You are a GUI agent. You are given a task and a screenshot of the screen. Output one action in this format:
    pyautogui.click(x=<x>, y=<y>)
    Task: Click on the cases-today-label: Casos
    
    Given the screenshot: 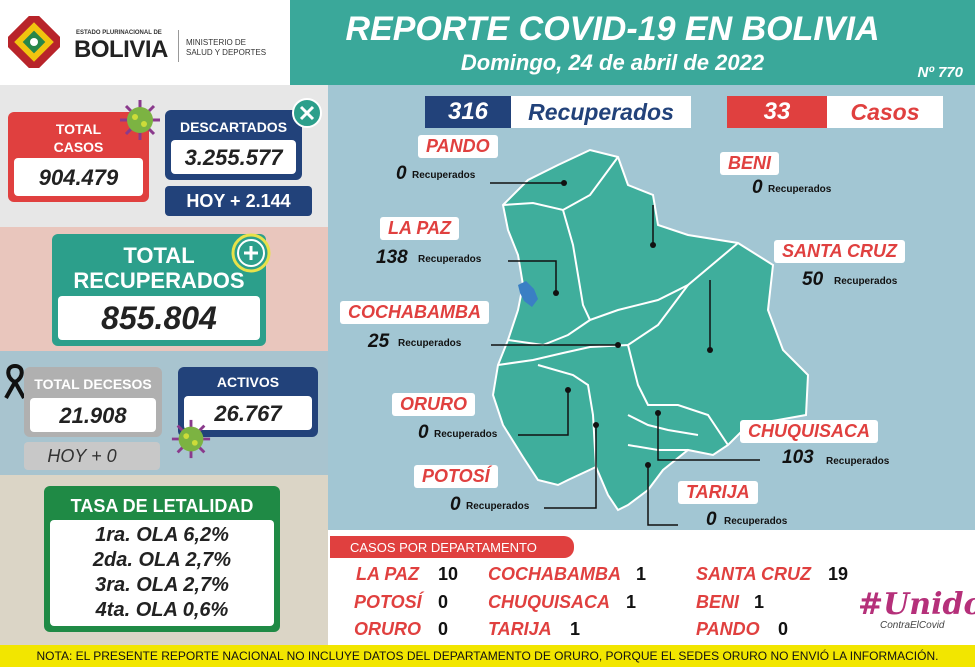 What is the action you would take?
    pyautogui.click(x=885, y=112)
    